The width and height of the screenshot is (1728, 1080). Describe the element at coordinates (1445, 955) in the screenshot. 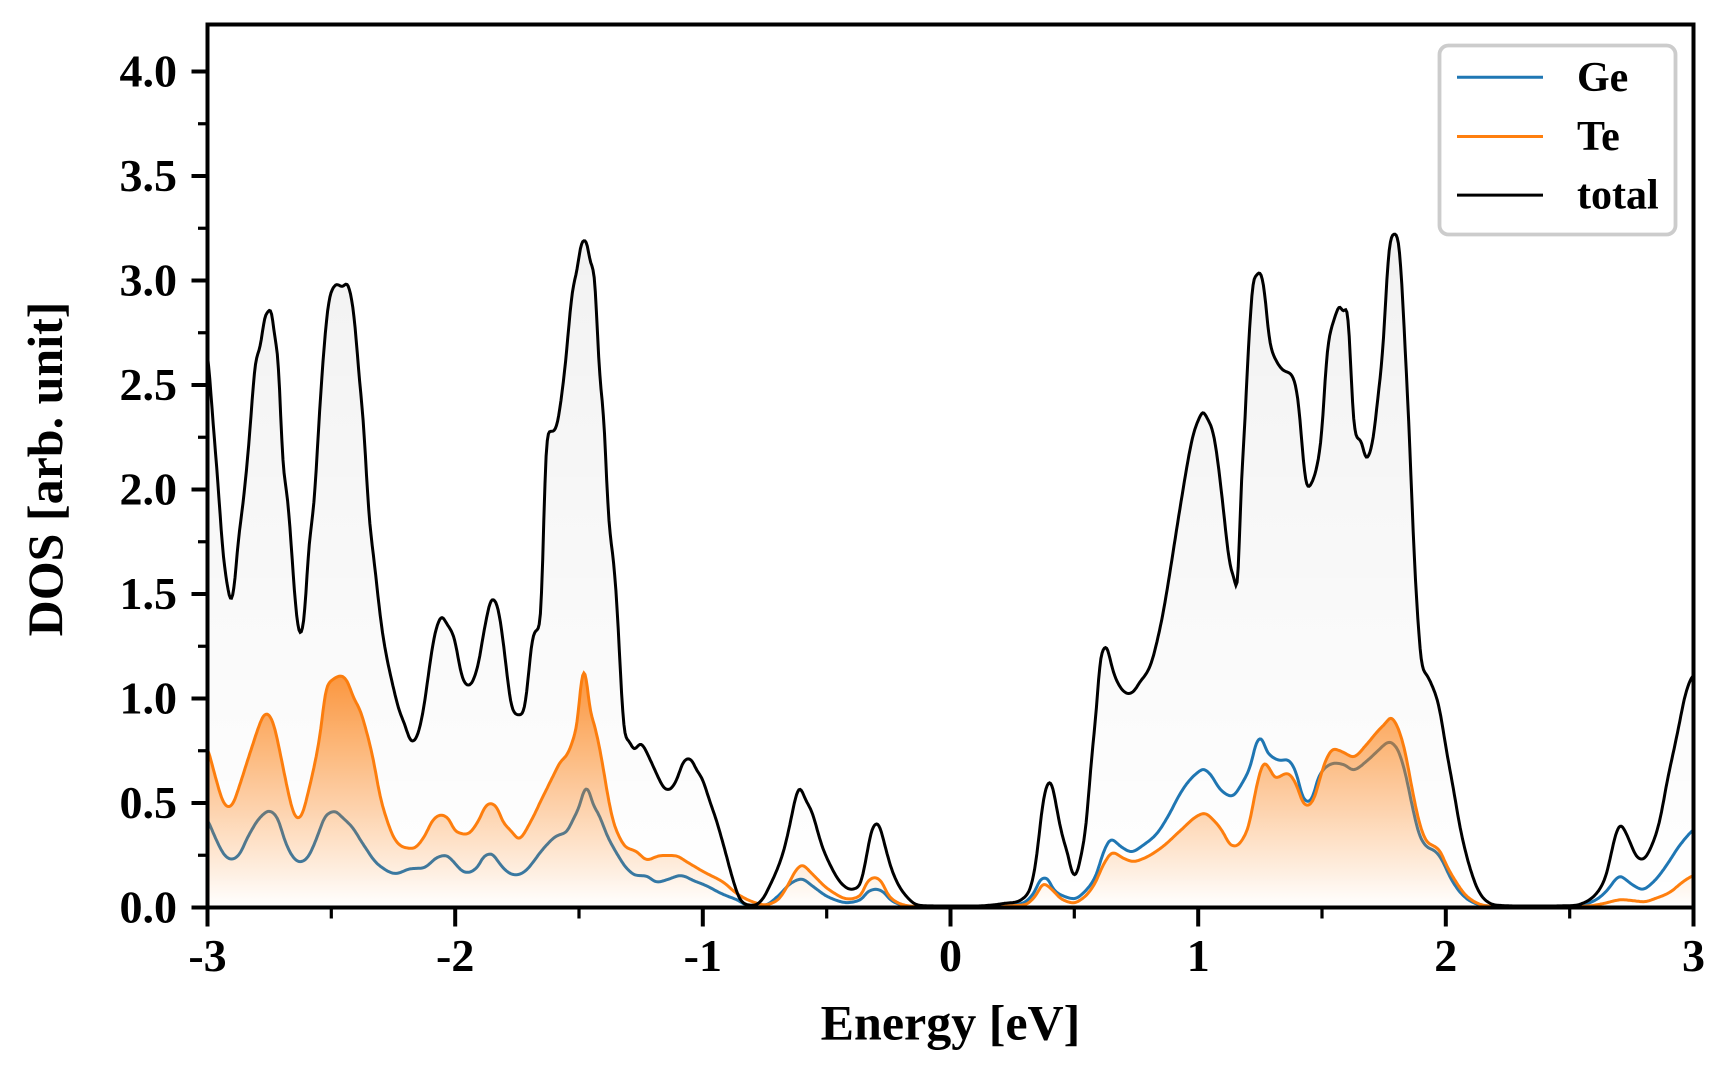

I see `svg-text: 2` at that location.